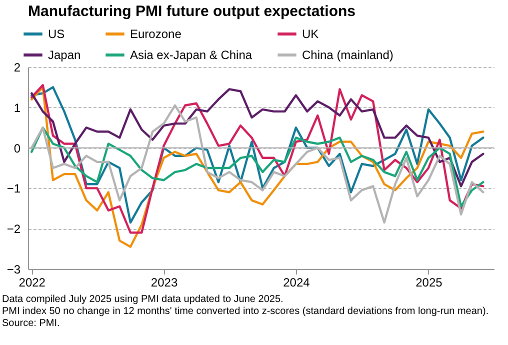  What do you see at coordinates (32, 283) in the screenshot?
I see `x-tick-label: 2022` at bounding box center [32, 283].